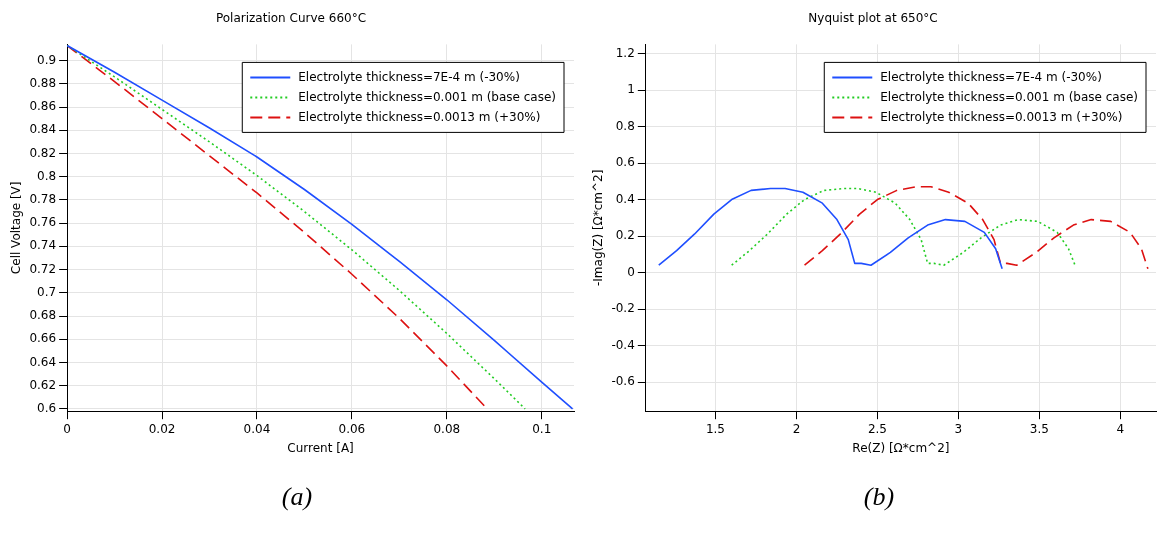 The width and height of the screenshot is (1176, 551). What do you see at coordinates (901, 447) in the screenshot?
I see `x-axis-title: Re(Z) [Ω*cm^2]` at bounding box center [901, 447].